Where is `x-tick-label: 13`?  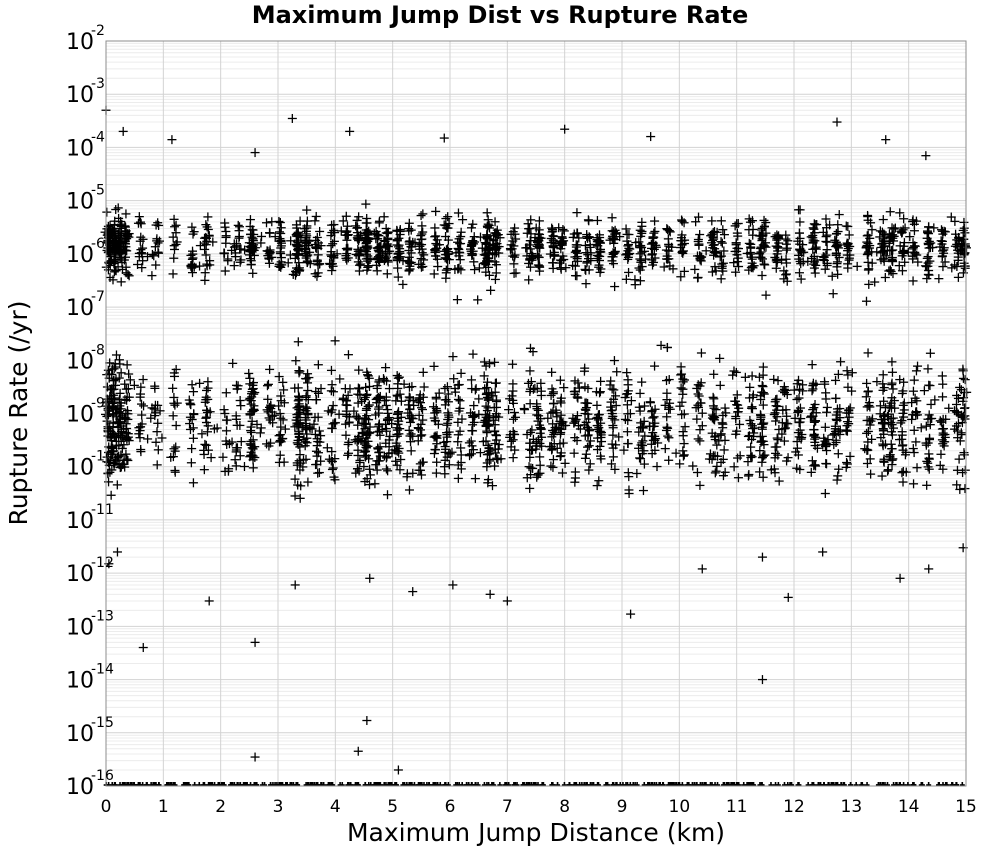 x-tick-label: 13 is located at coordinates (852, 807).